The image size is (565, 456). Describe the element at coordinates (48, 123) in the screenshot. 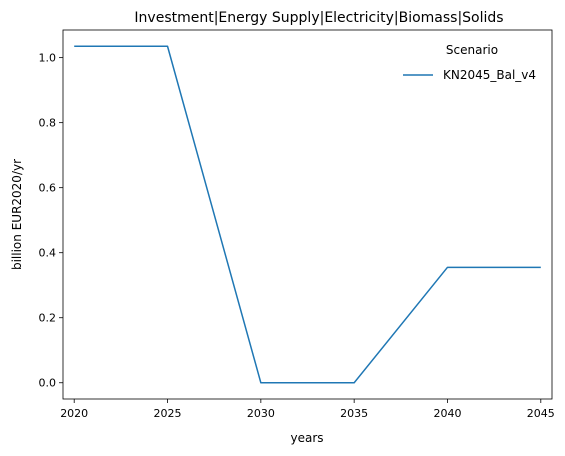

I see `y-tick-label: 0.8` at that location.